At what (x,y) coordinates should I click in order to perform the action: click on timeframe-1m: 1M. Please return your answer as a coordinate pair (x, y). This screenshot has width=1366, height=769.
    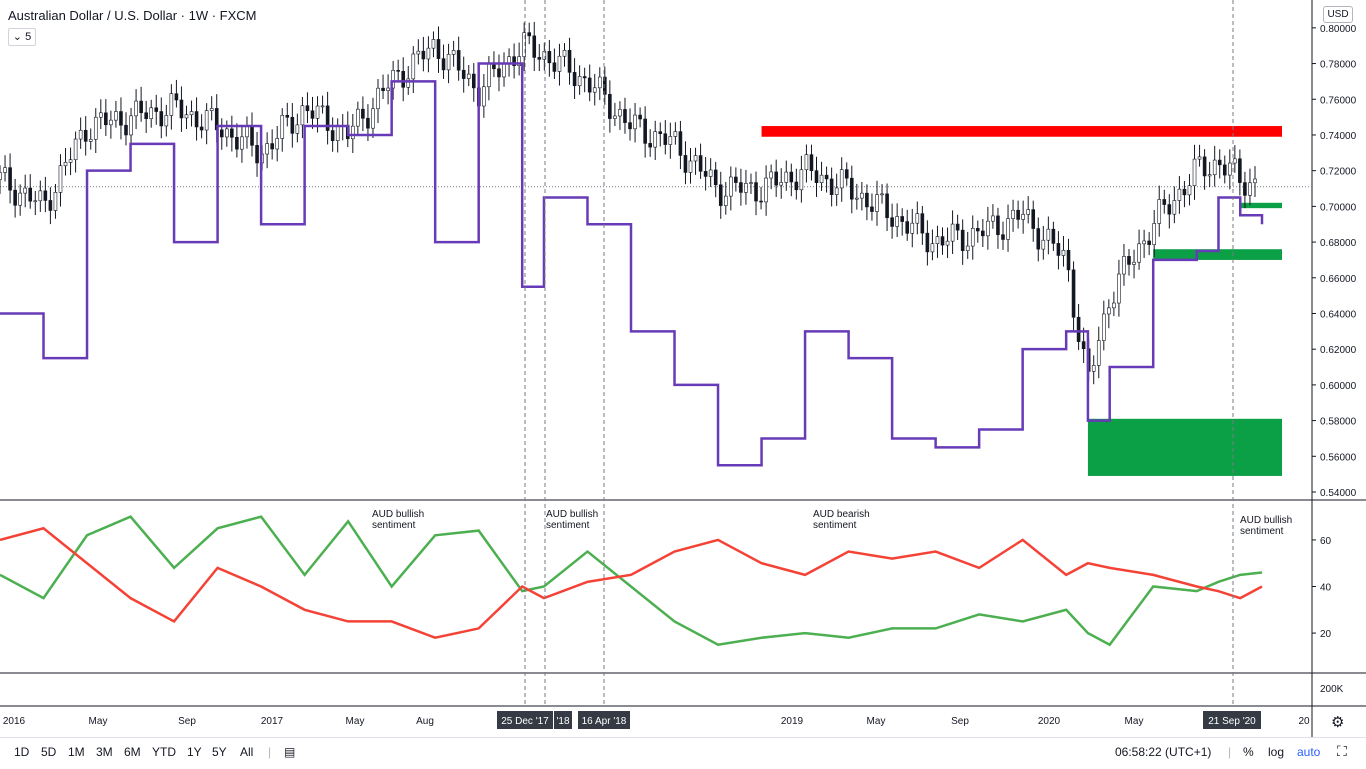
    Looking at the image, I should click on (76, 752).